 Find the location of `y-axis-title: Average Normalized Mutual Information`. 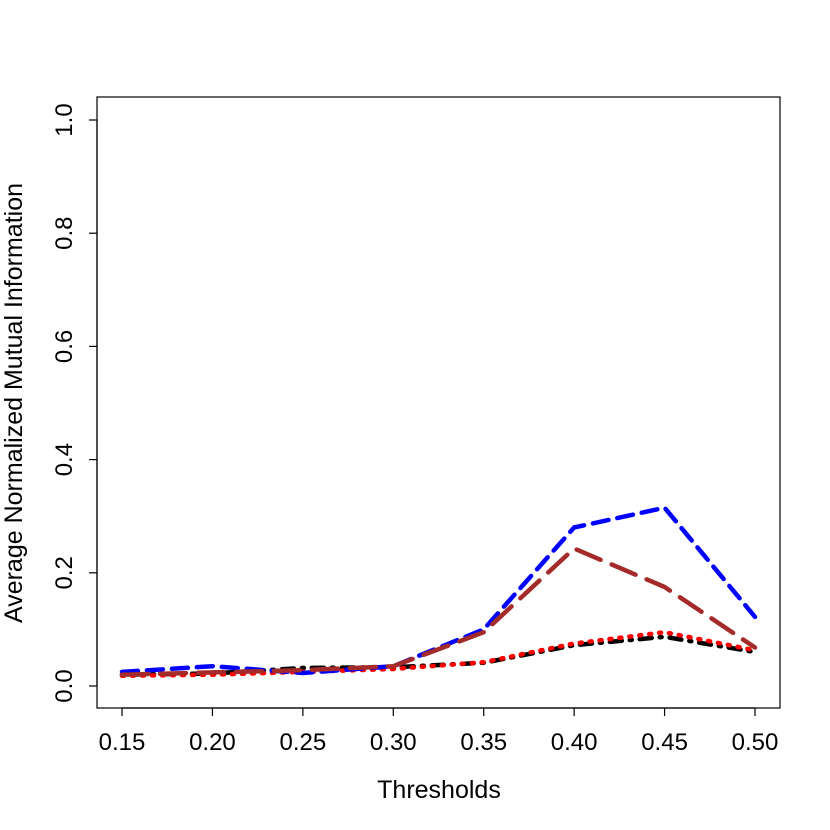

y-axis-title: Average Normalized Mutual Information is located at coordinates (14, 403).